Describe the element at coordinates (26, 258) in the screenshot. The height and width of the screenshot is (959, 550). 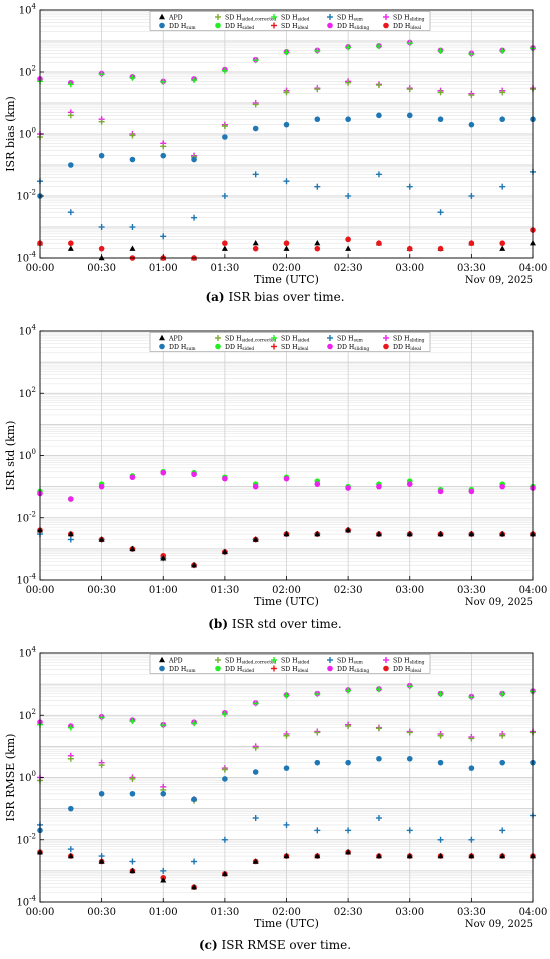
I see `y-tick-label: 10⁻⁴` at that location.